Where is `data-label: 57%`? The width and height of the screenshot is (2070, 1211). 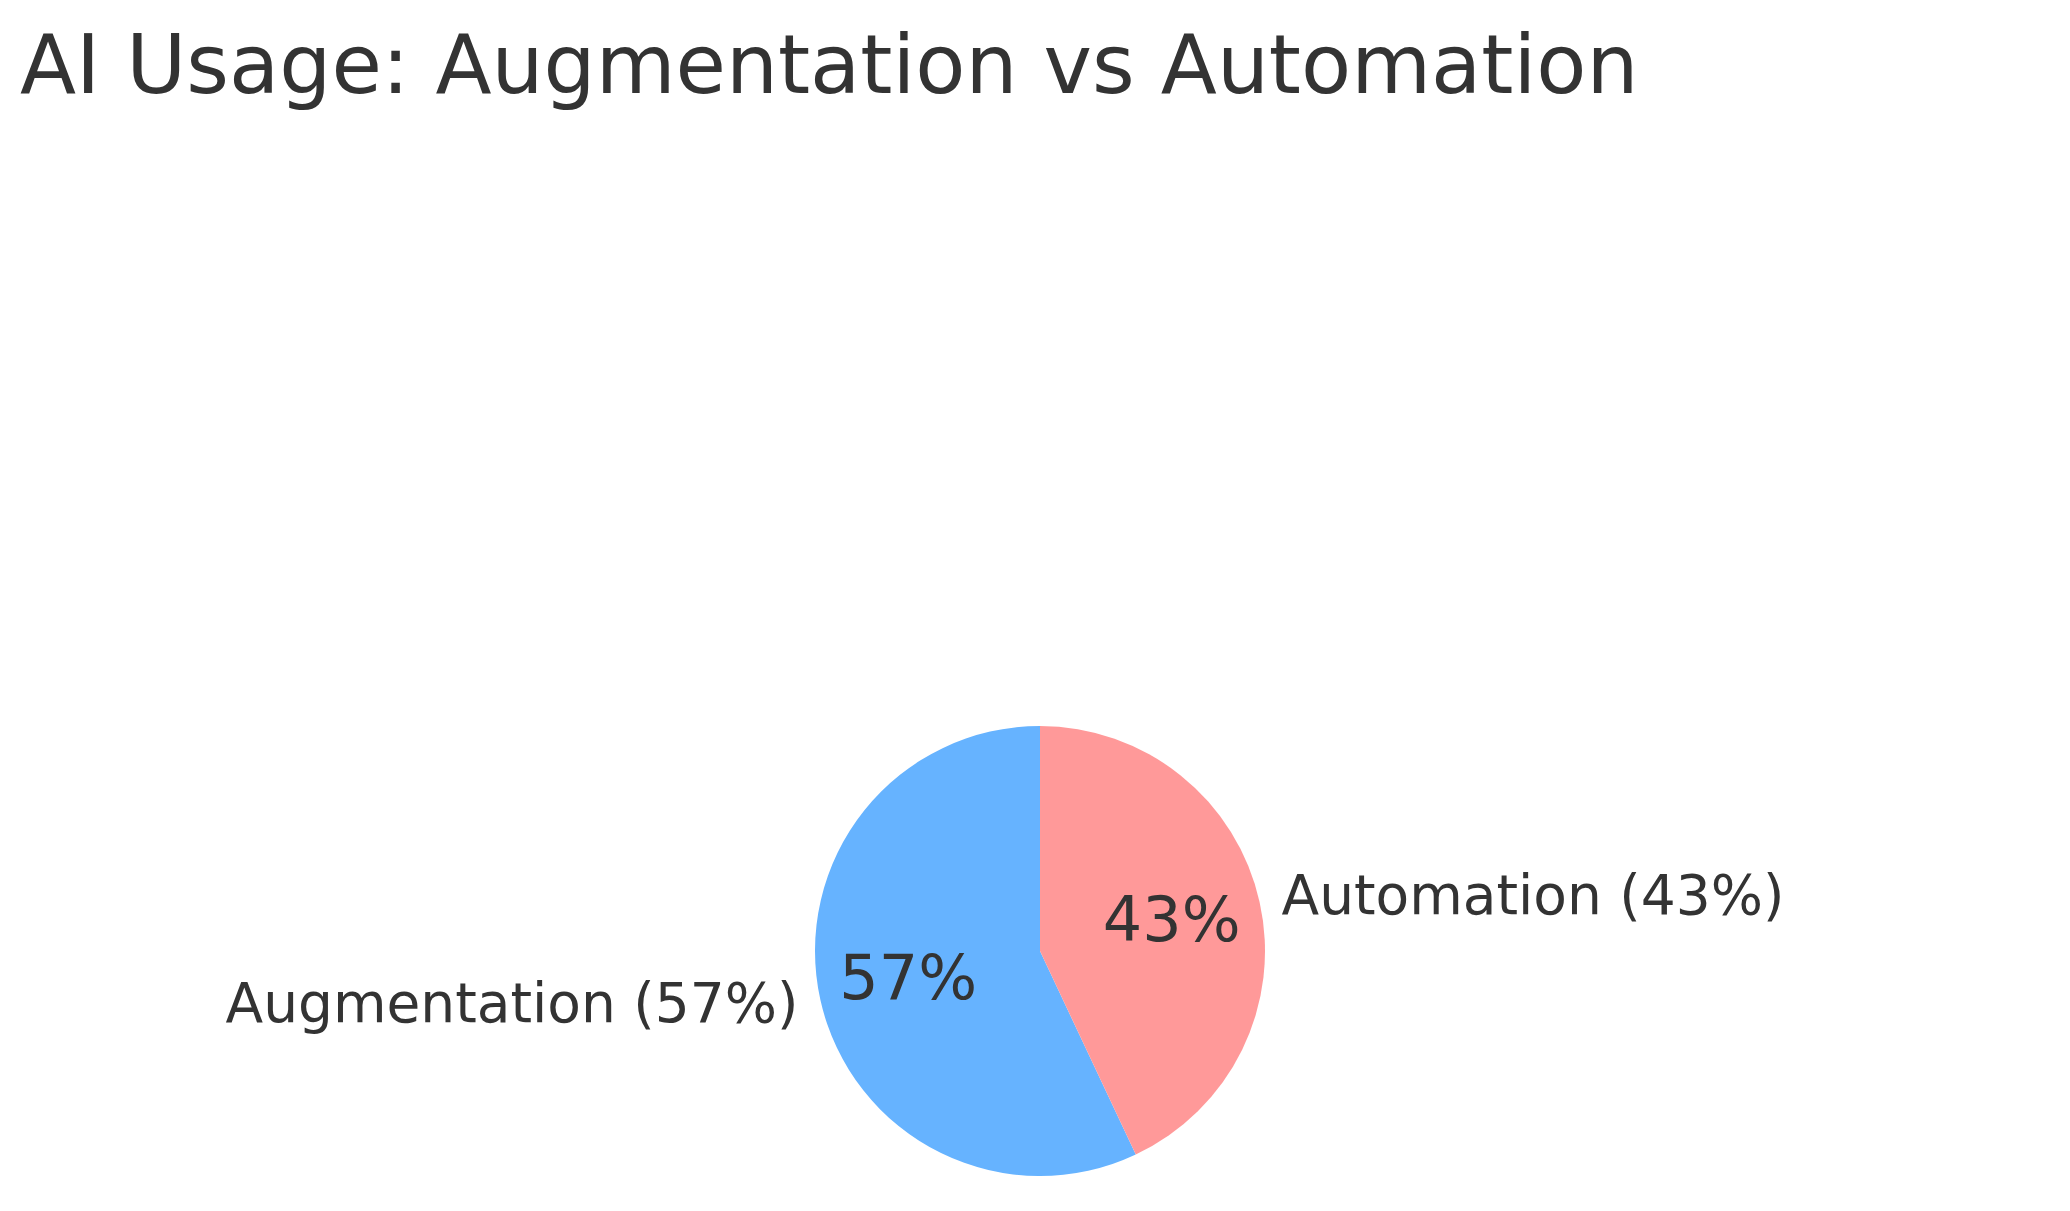
data-label: 57% is located at coordinates (908, 978).